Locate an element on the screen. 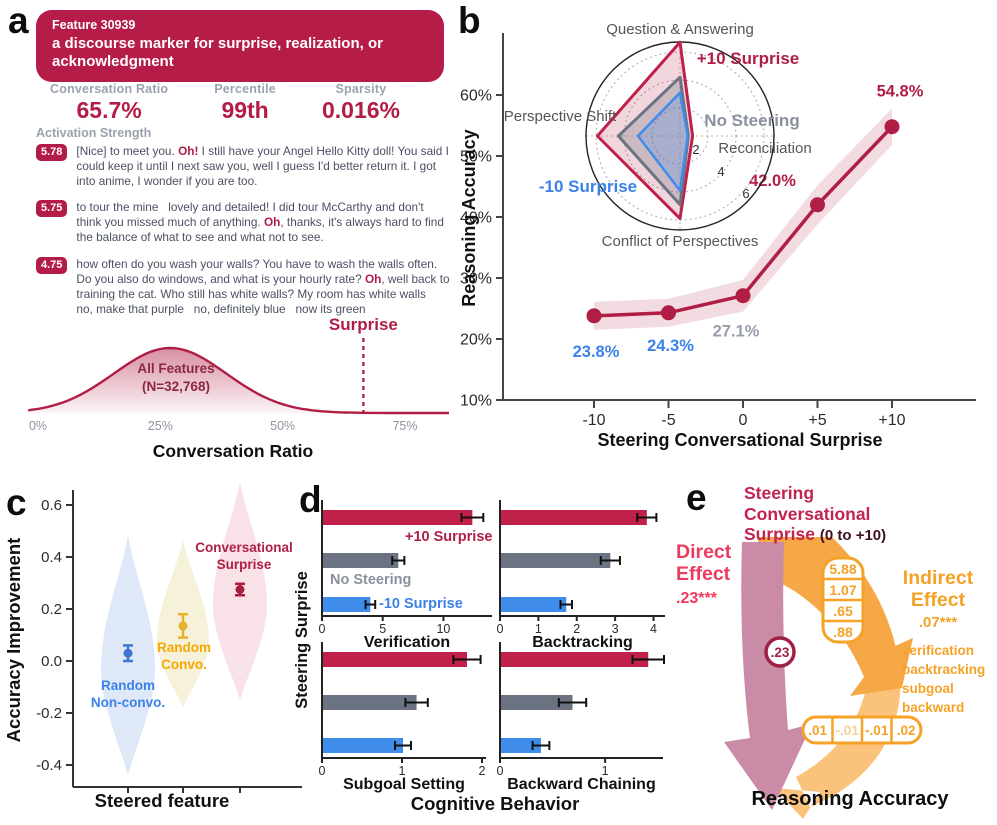 Image resolution: width=997 pixels, height=825 pixels. legend-plus10: +10 Surprise is located at coordinates (448, 537).